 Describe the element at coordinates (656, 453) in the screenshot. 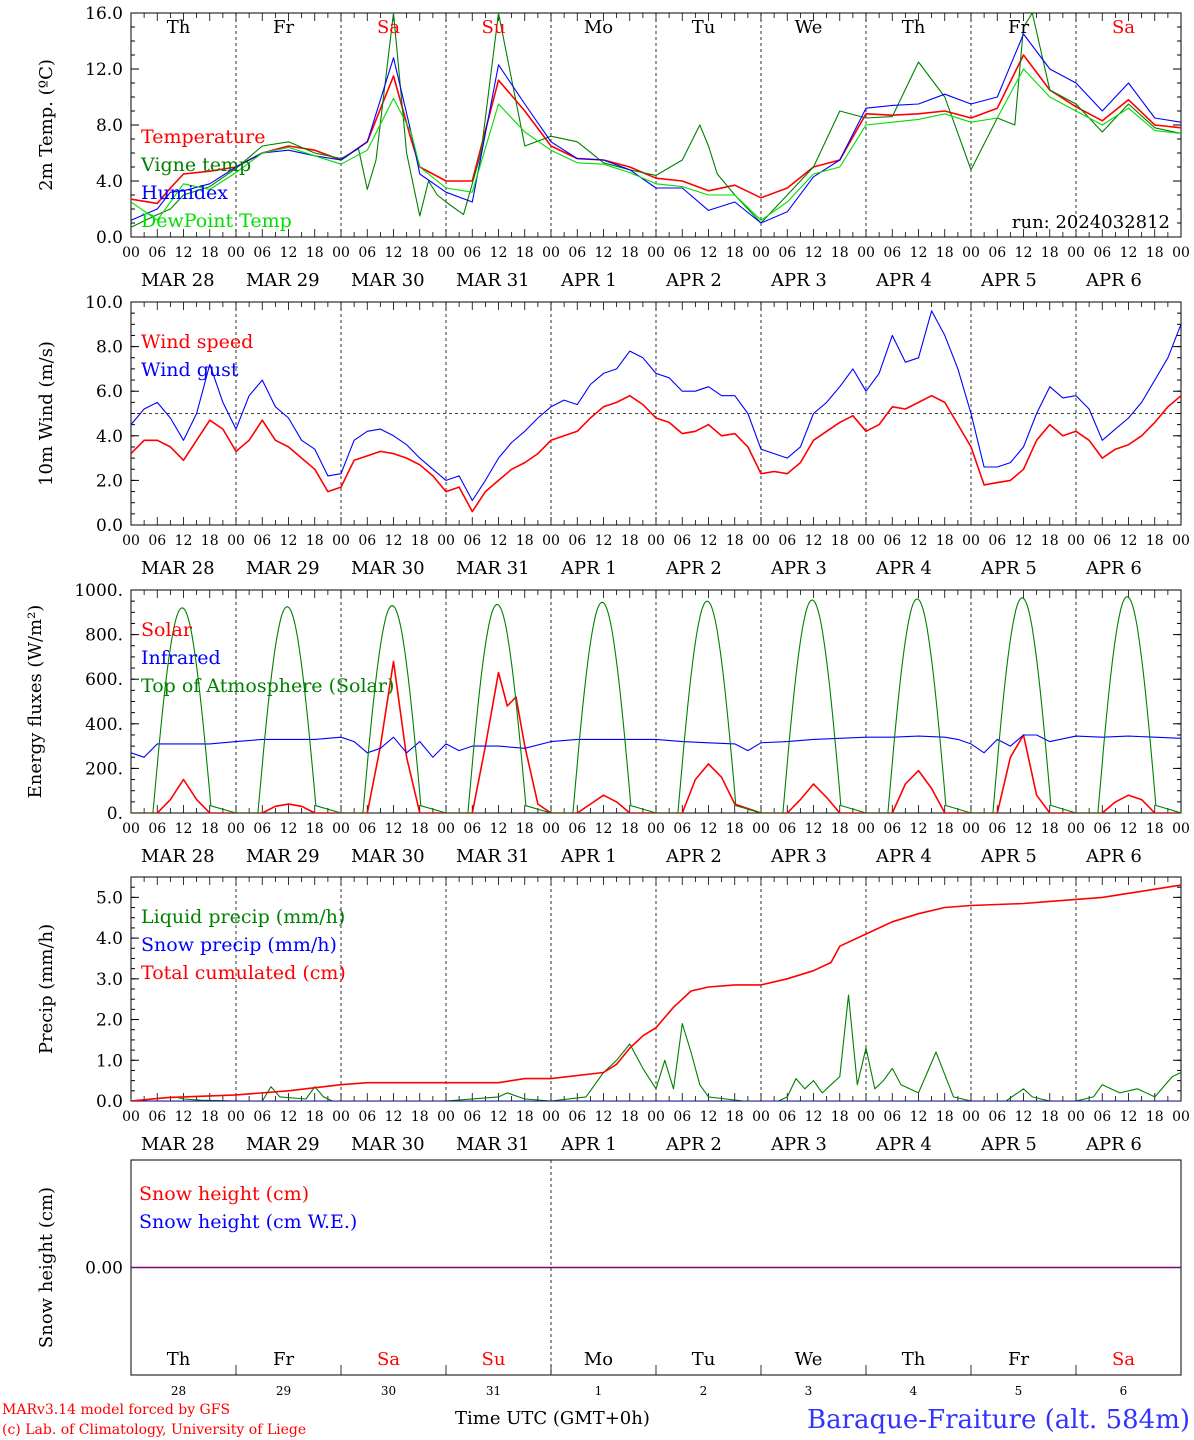

I see `series-wind-speed` at that location.